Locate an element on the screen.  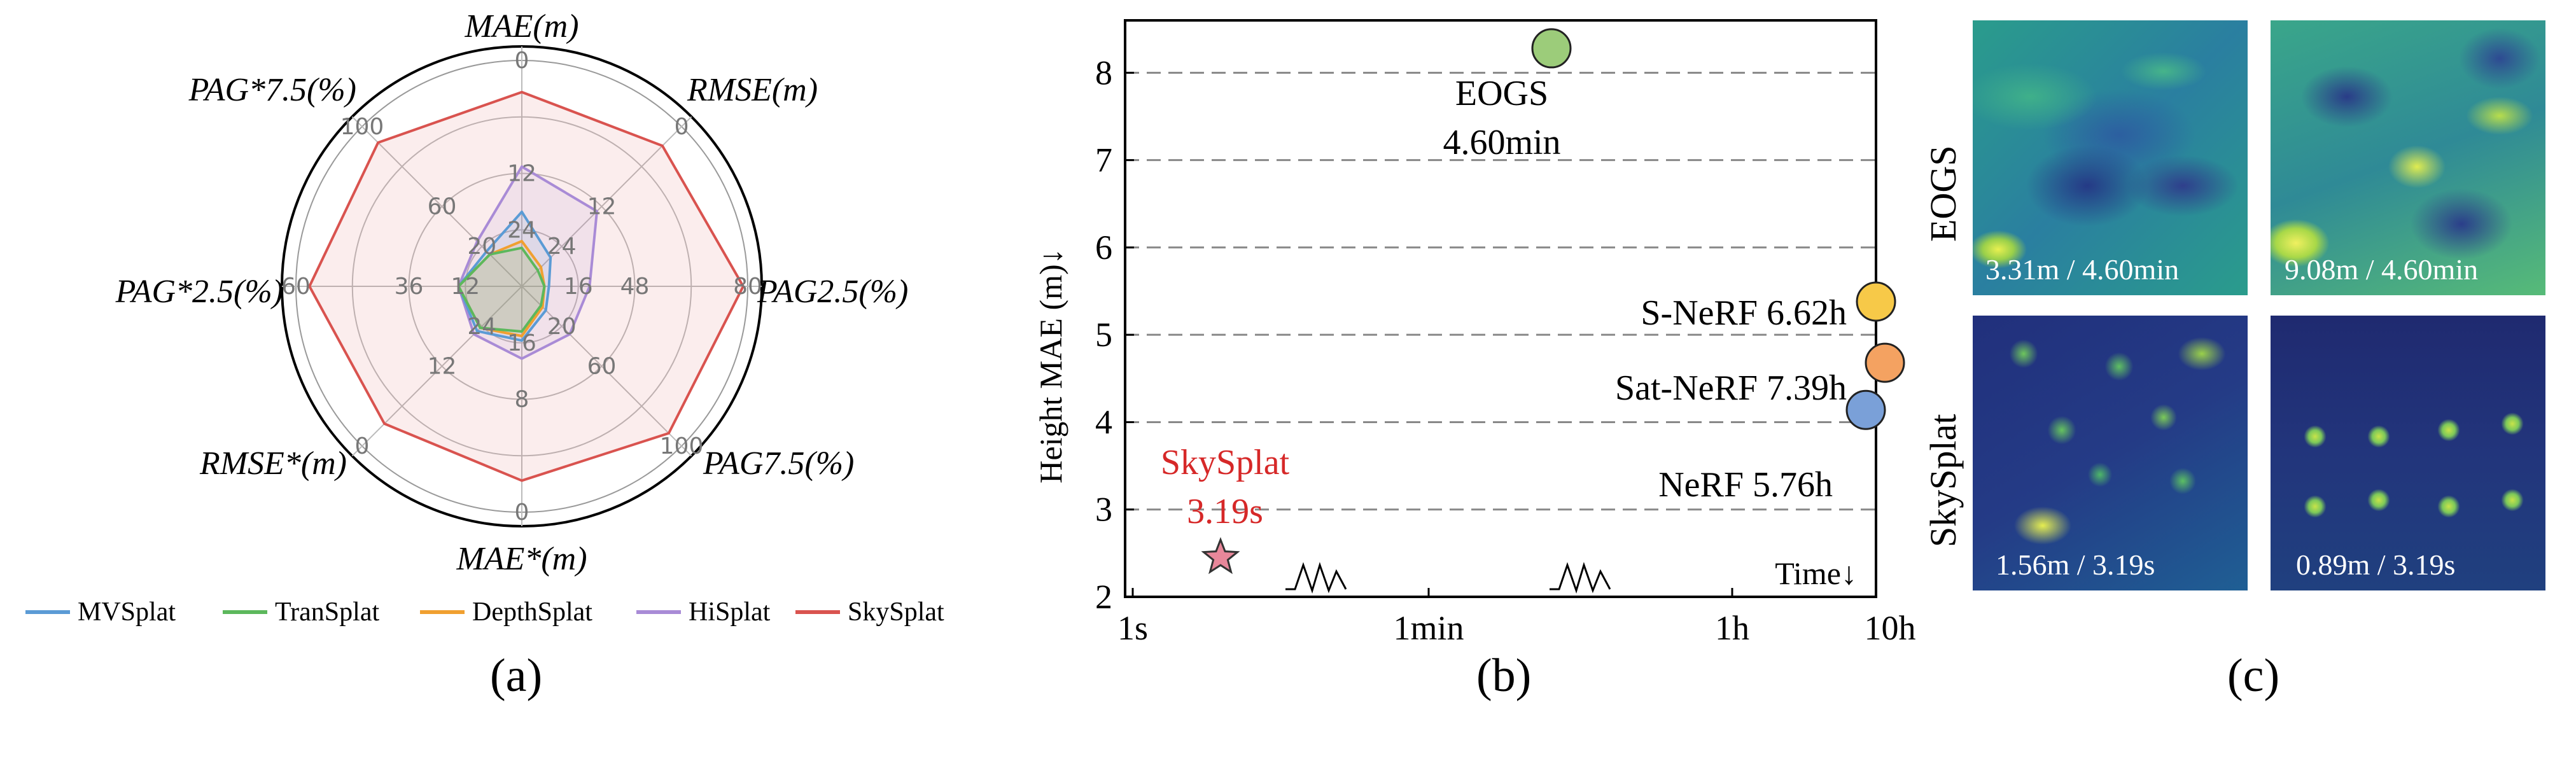
point-label-eogs: 4.60min is located at coordinates (1501, 142).